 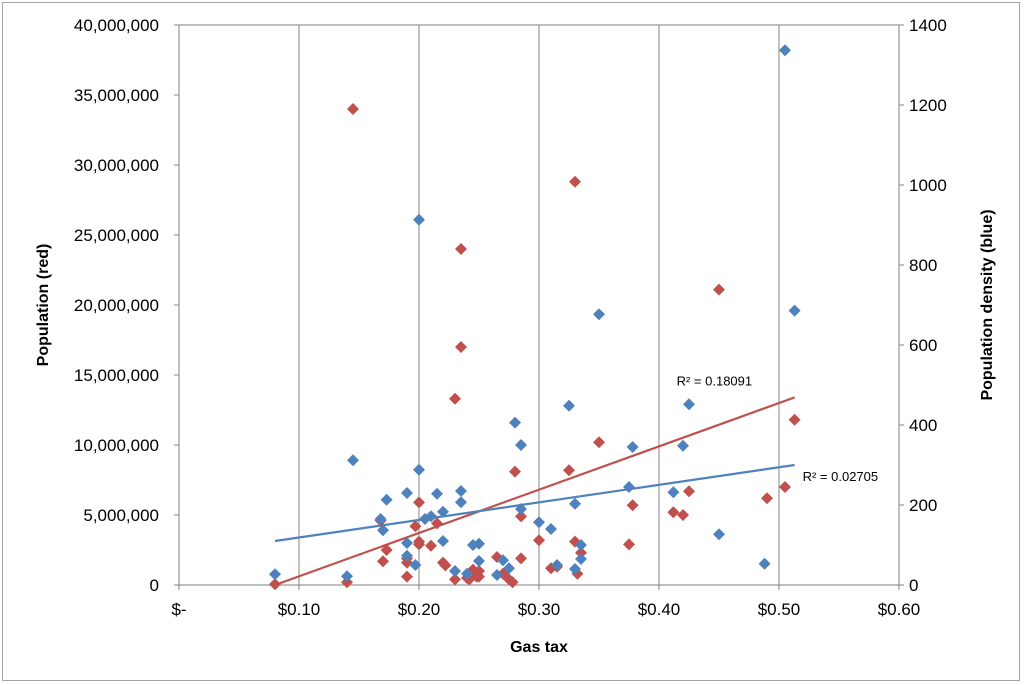 What do you see at coordinates (659, 609) in the screenshot?
I see `x-tick-label: $0.40` at bounding box center [659, 609].